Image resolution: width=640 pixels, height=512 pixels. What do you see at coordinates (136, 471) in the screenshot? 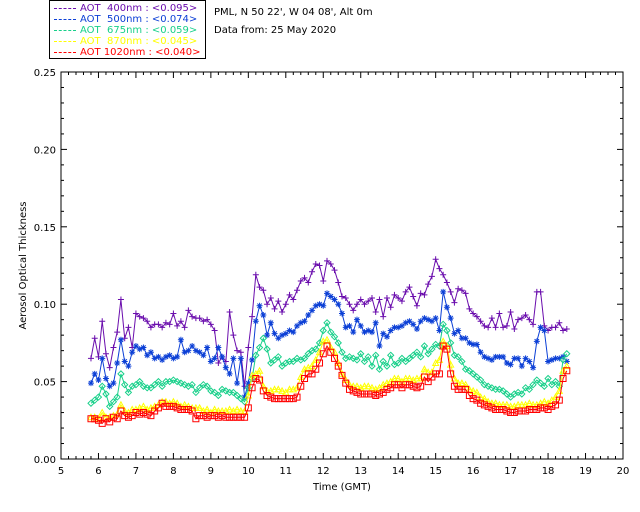
I see `x-tick-label: 7` at bounding box center [136, 471].